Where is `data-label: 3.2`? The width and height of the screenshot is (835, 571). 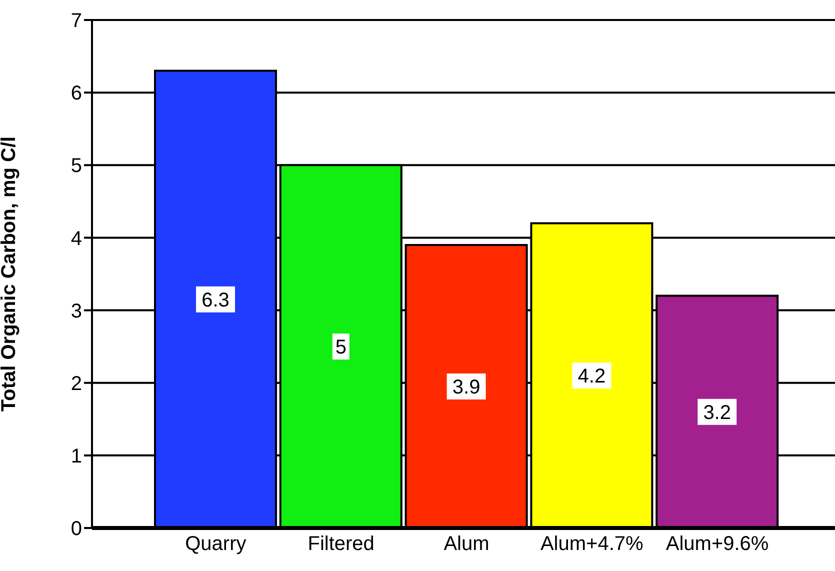
data-label: 3.2 is located at coordinates (717, 413).